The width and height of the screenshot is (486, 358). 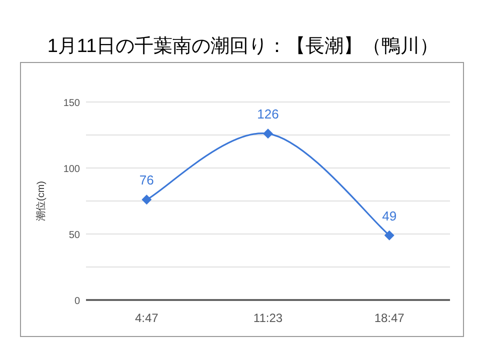 What do you see at coordinates (146, 180) in the screenshot?
I see `data-label: 76` at bounding box center [146, 180].